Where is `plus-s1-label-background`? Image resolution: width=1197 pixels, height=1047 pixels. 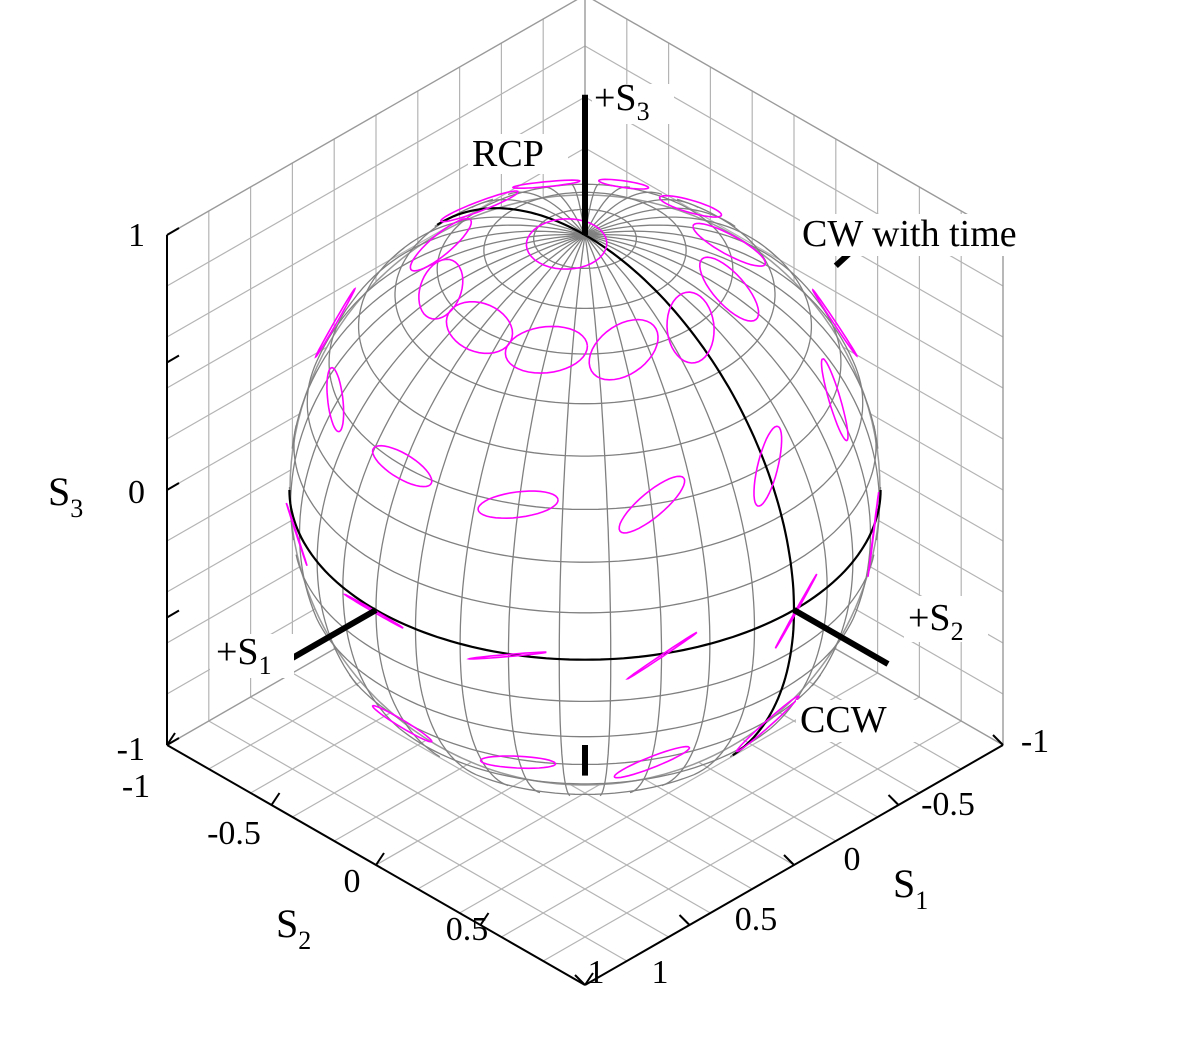 plus-s1-label-background is located at coordinates (252, 656).